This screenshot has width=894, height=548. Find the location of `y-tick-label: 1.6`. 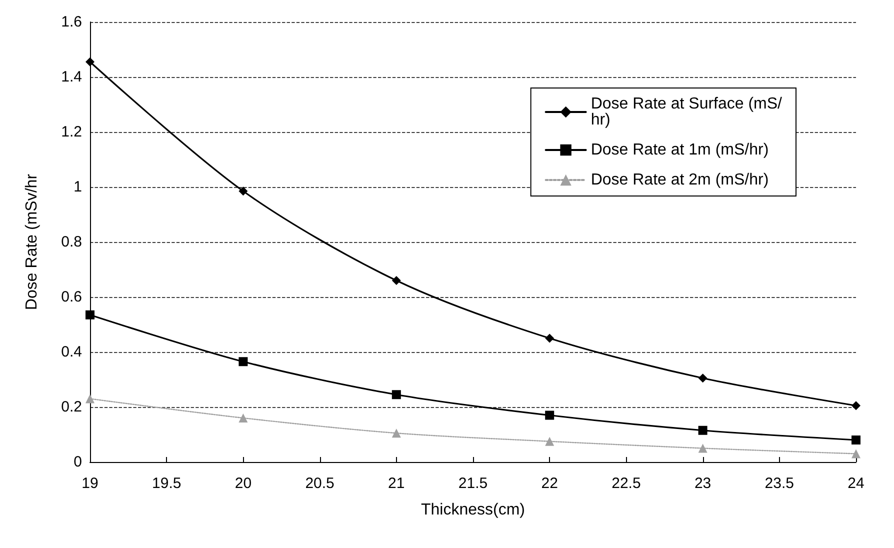

y-tick-label: 1.6 is located at coordinates (71, 22).